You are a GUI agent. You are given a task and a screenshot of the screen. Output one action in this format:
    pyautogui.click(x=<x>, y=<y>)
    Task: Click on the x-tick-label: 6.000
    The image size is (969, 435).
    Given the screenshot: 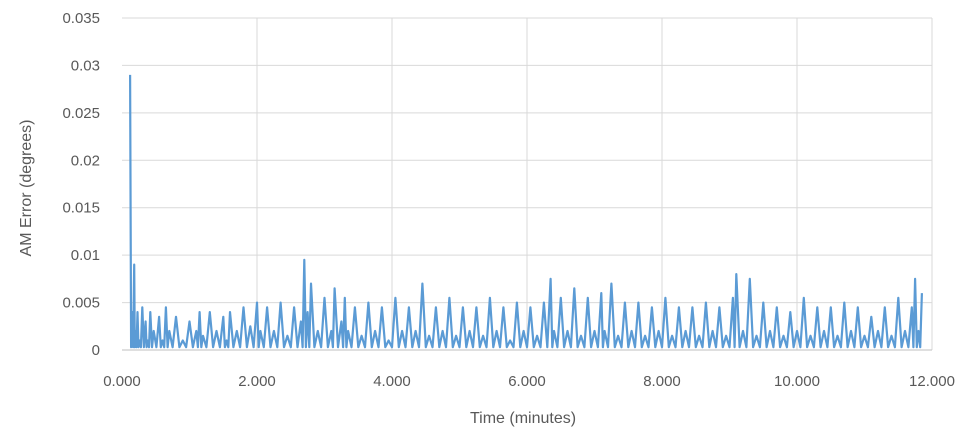 What is the action you would take?
    pyautogui.click(x=527, y=381)
    